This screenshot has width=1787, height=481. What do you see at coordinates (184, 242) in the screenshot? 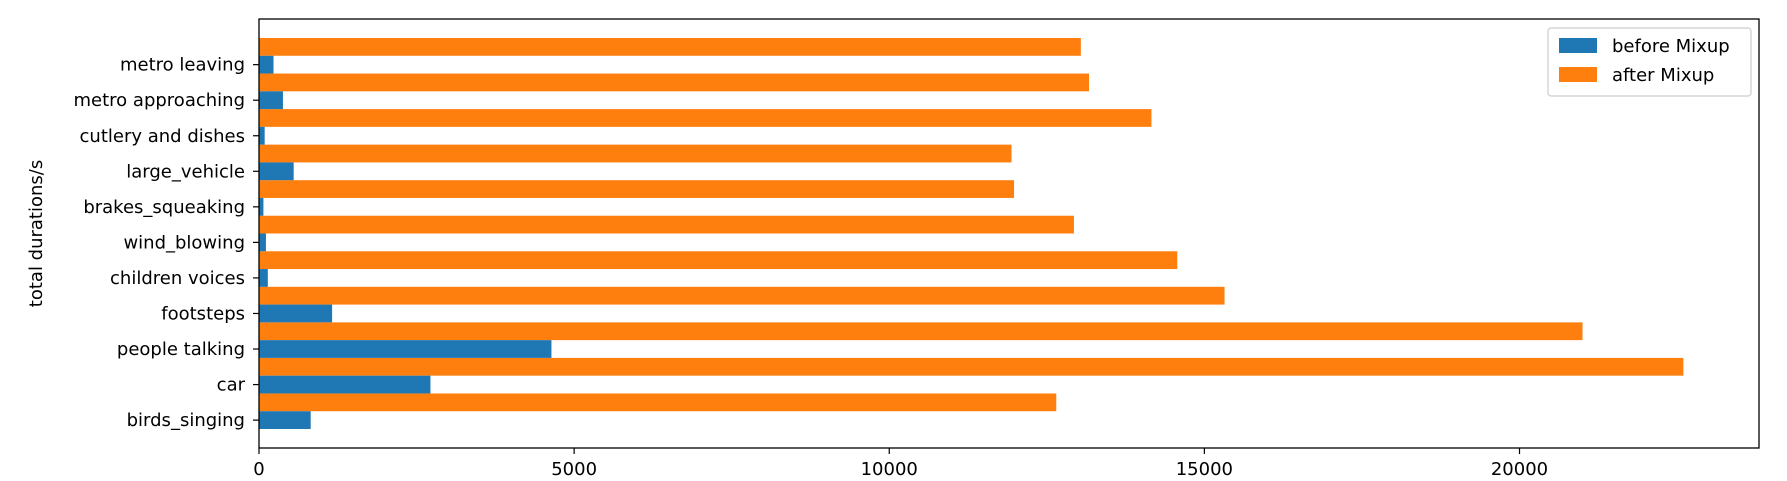
I see `y-tick-label: wind_blowing` at bounding box center [184, 242].